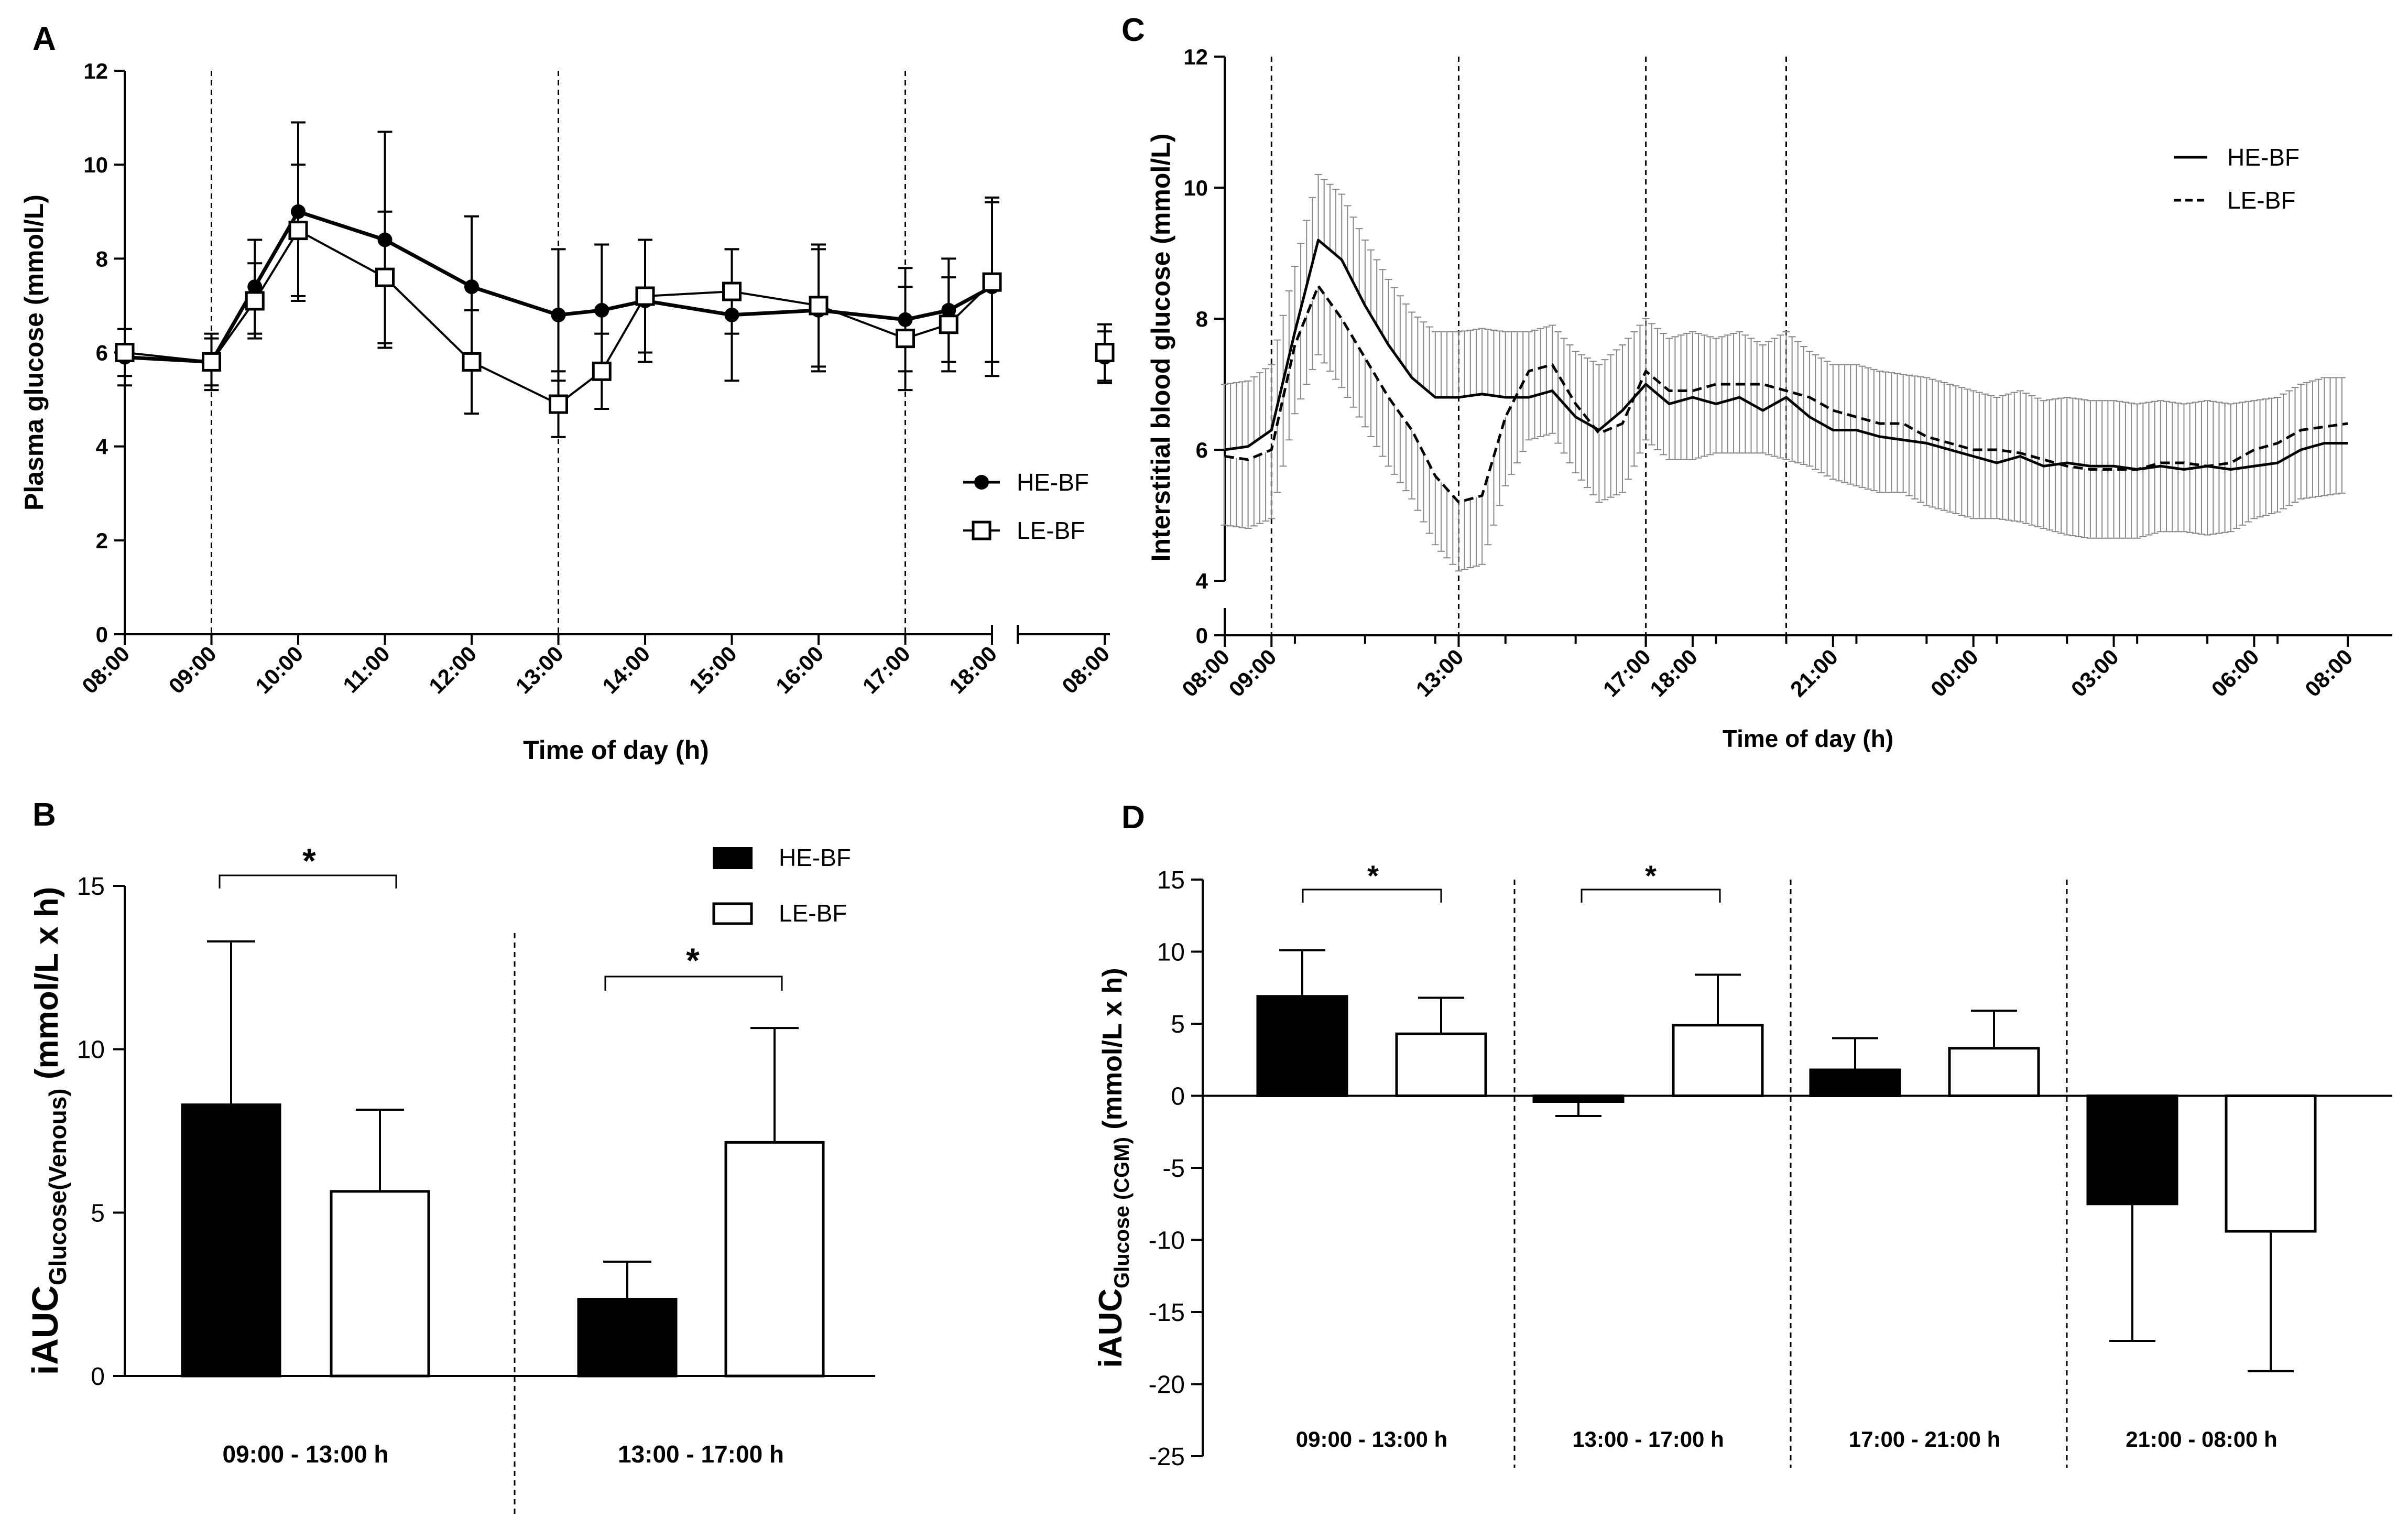  Describe the element at coordinates (1202, 581) in the screenshot. I see `y-tick-label: 4` at that location.